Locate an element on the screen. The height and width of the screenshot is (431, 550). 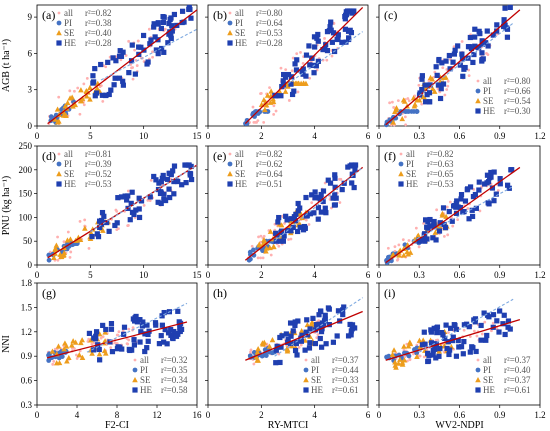
legend-marker-all is located at coordinates (401, 154).